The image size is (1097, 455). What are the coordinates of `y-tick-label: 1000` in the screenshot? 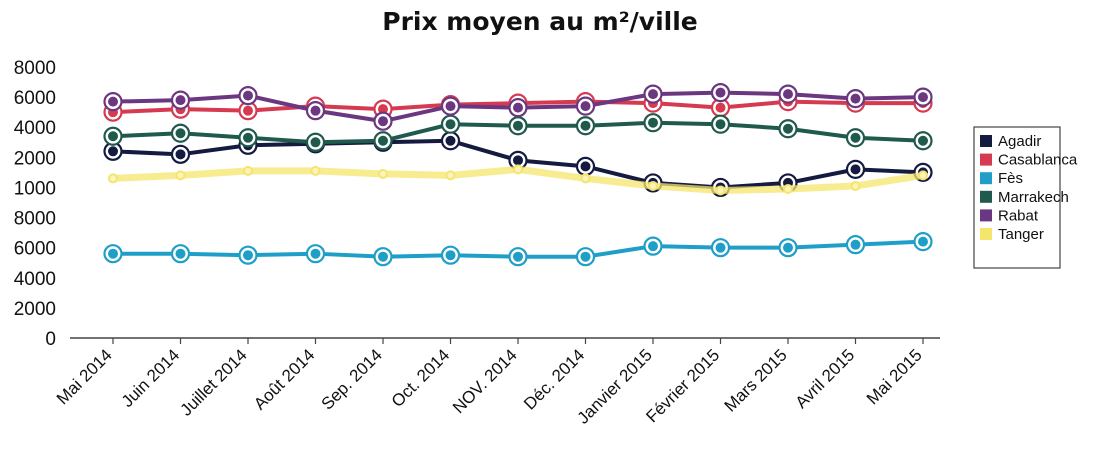 It's located at (35, 188).